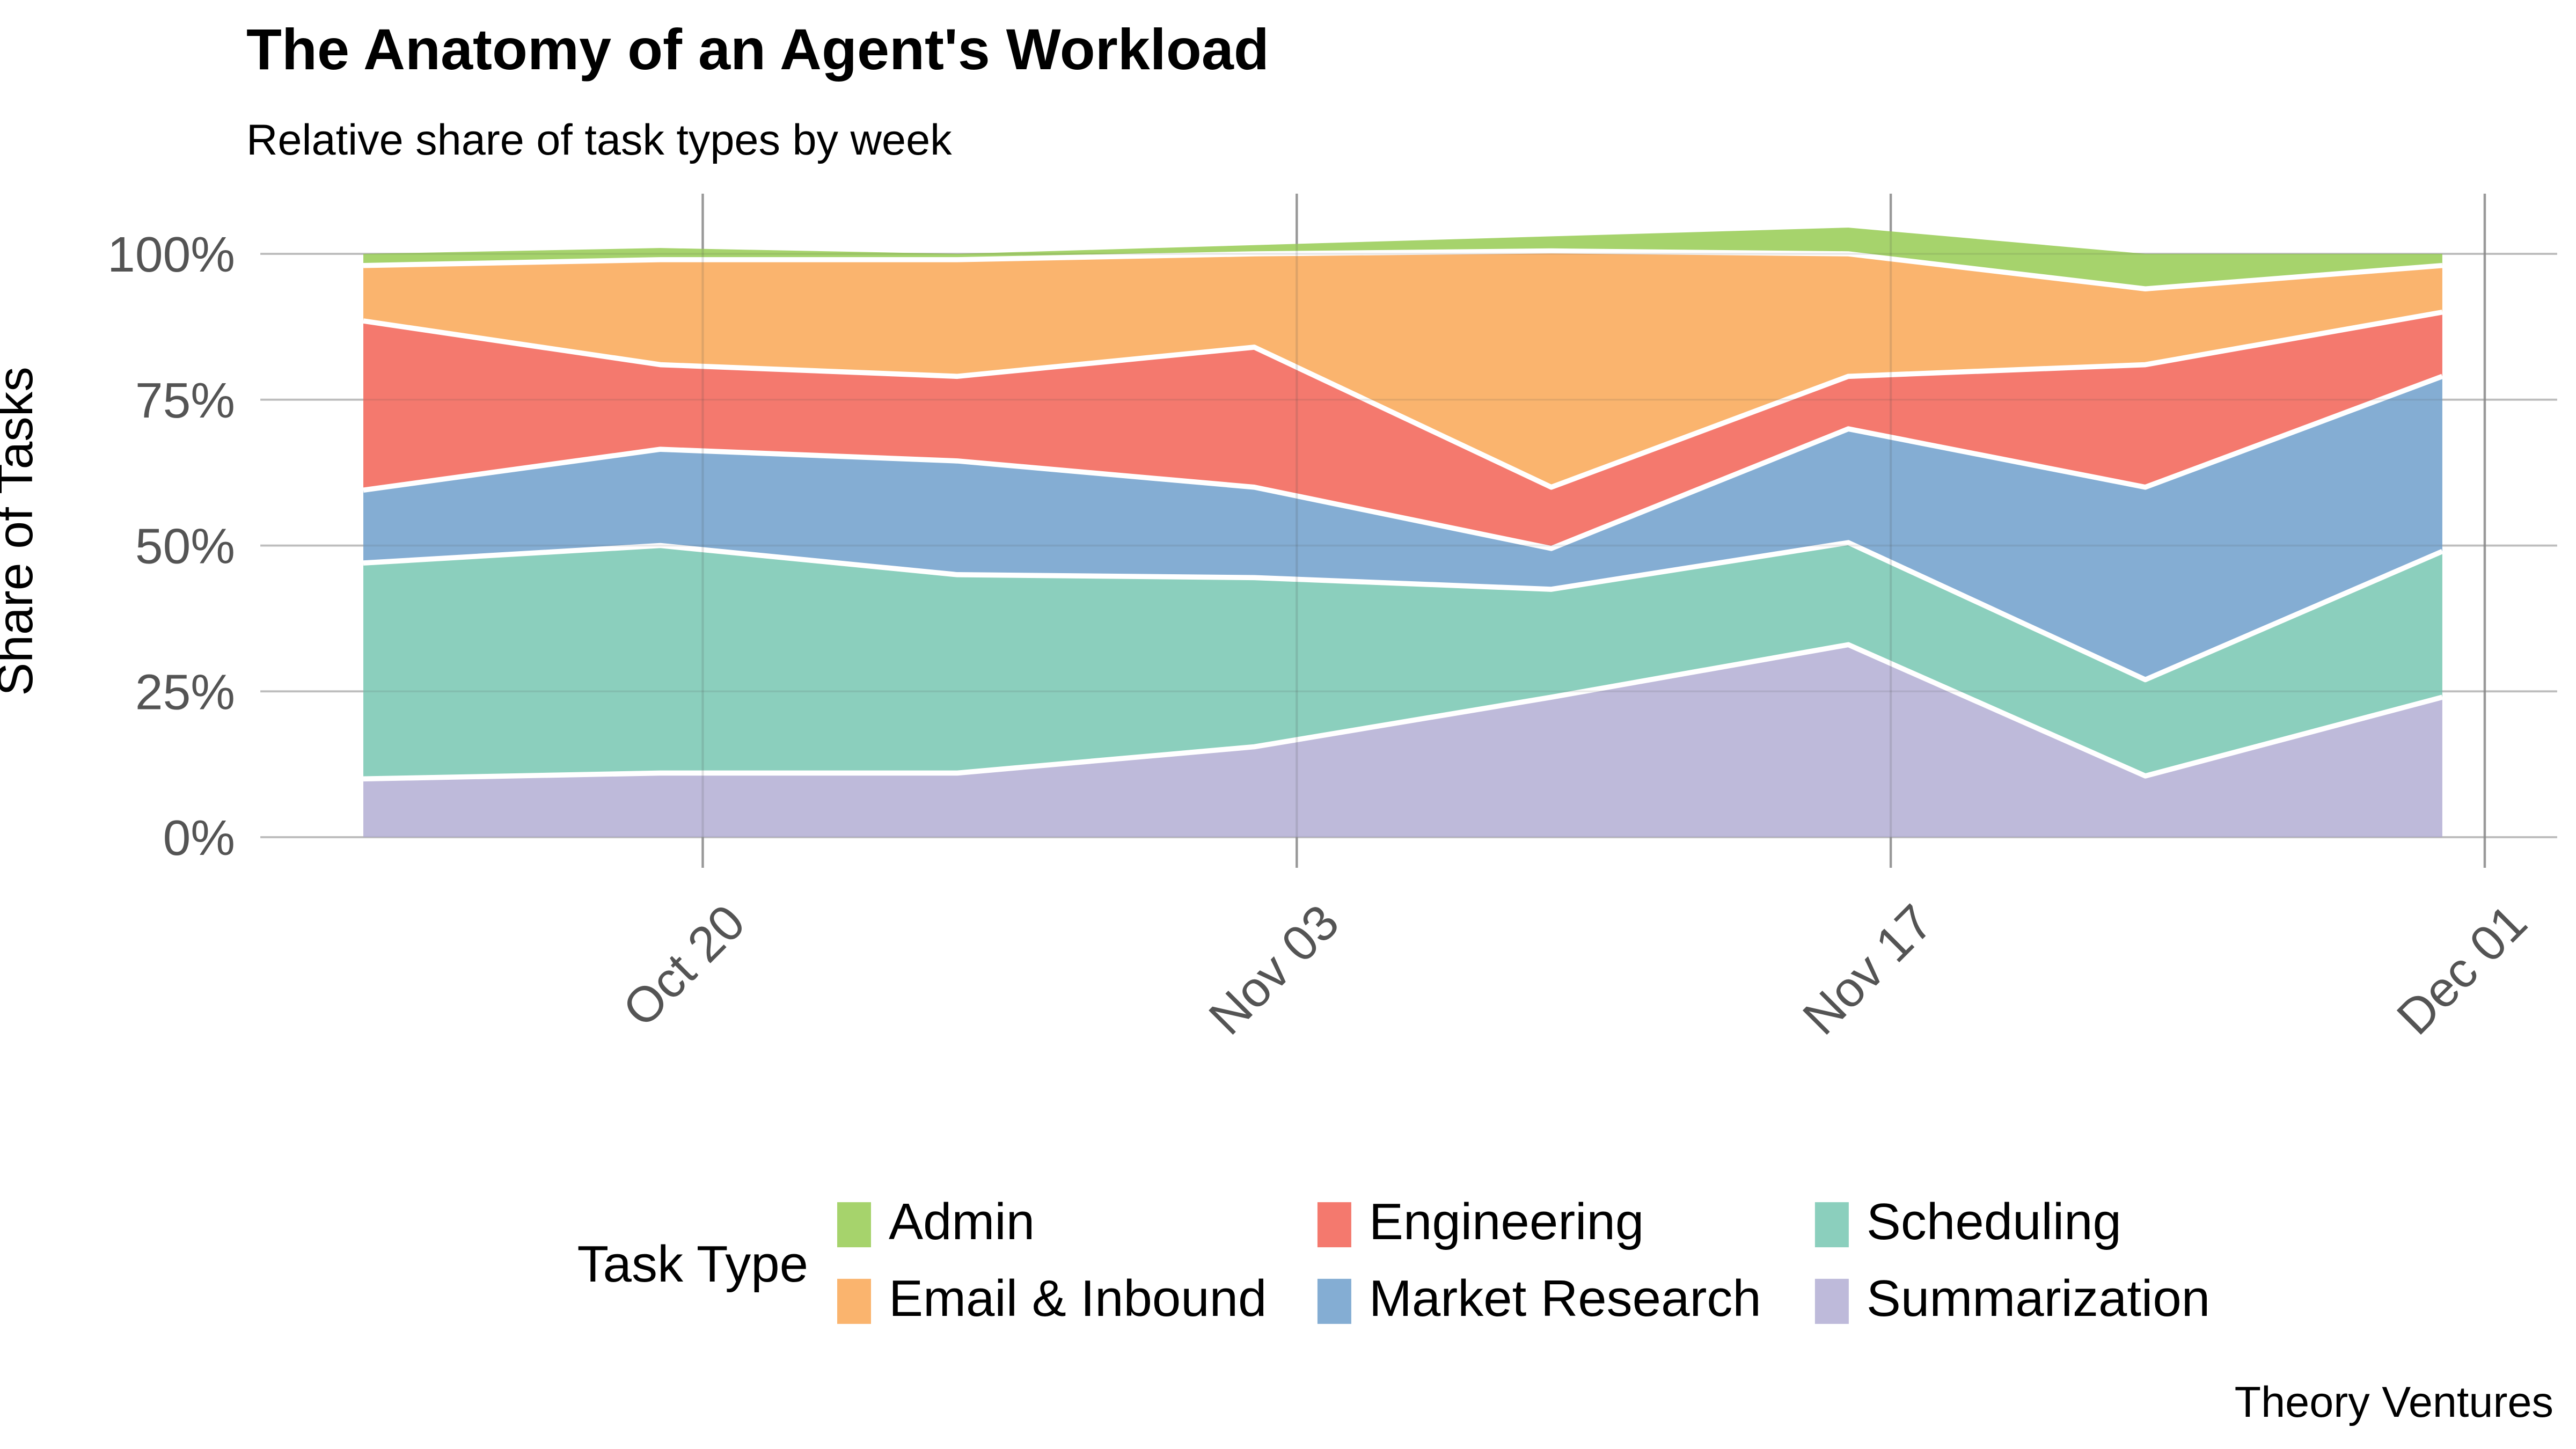 The height and width of the screenshot is (1449, 2576). I want to click on y-tick-label: 0%, so click(199, 838).